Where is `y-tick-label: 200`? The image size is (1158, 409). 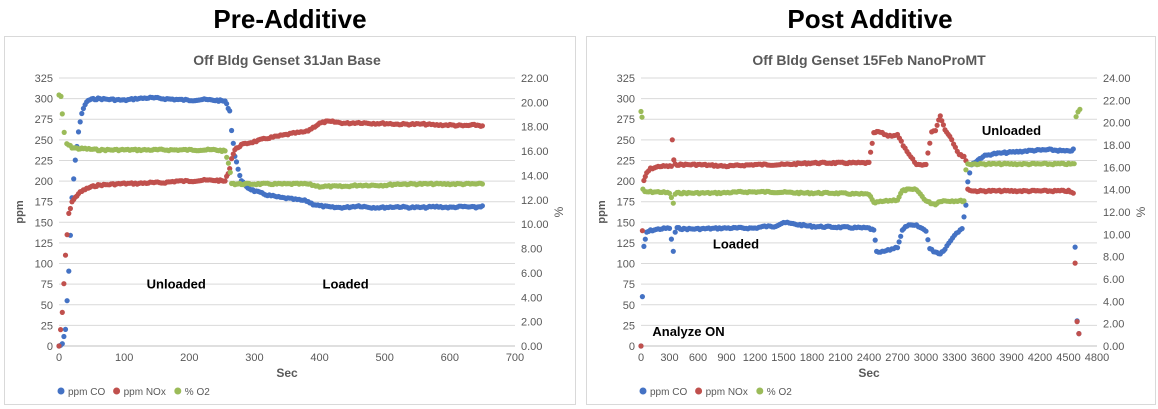 y-tick-label: 200 is located at coordinates (626, 182).